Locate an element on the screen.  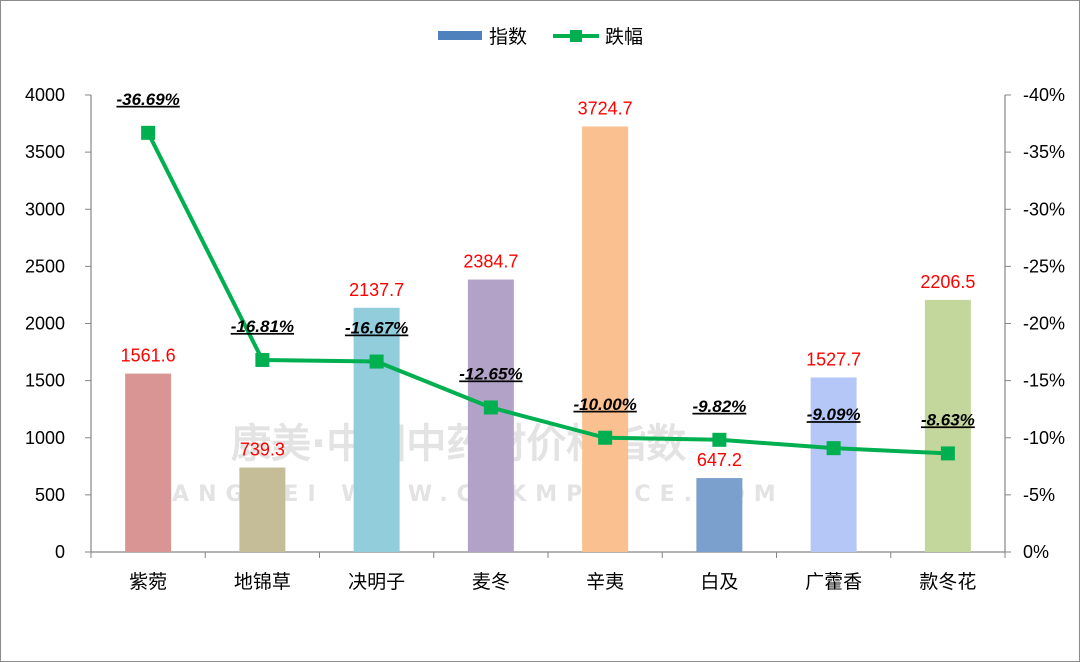
bar-data-label: 2137.7 is located at coordinates (376, 290).